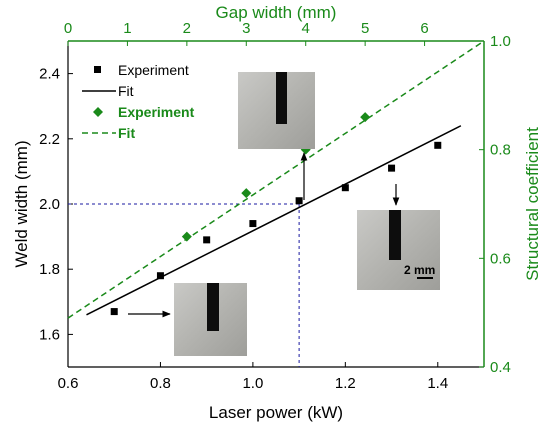  What do you see at coordinates (21, 203) in the screenshot?
I see `y-axis-left-title: Weld width (mm)` at bounding box center [21, 203].